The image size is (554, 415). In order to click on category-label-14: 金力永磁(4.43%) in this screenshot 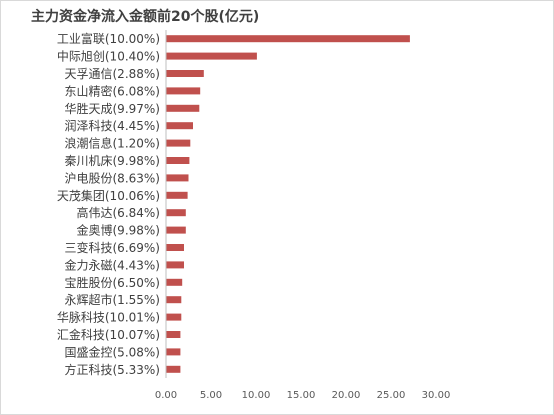, I will do `click(113, 264)`.